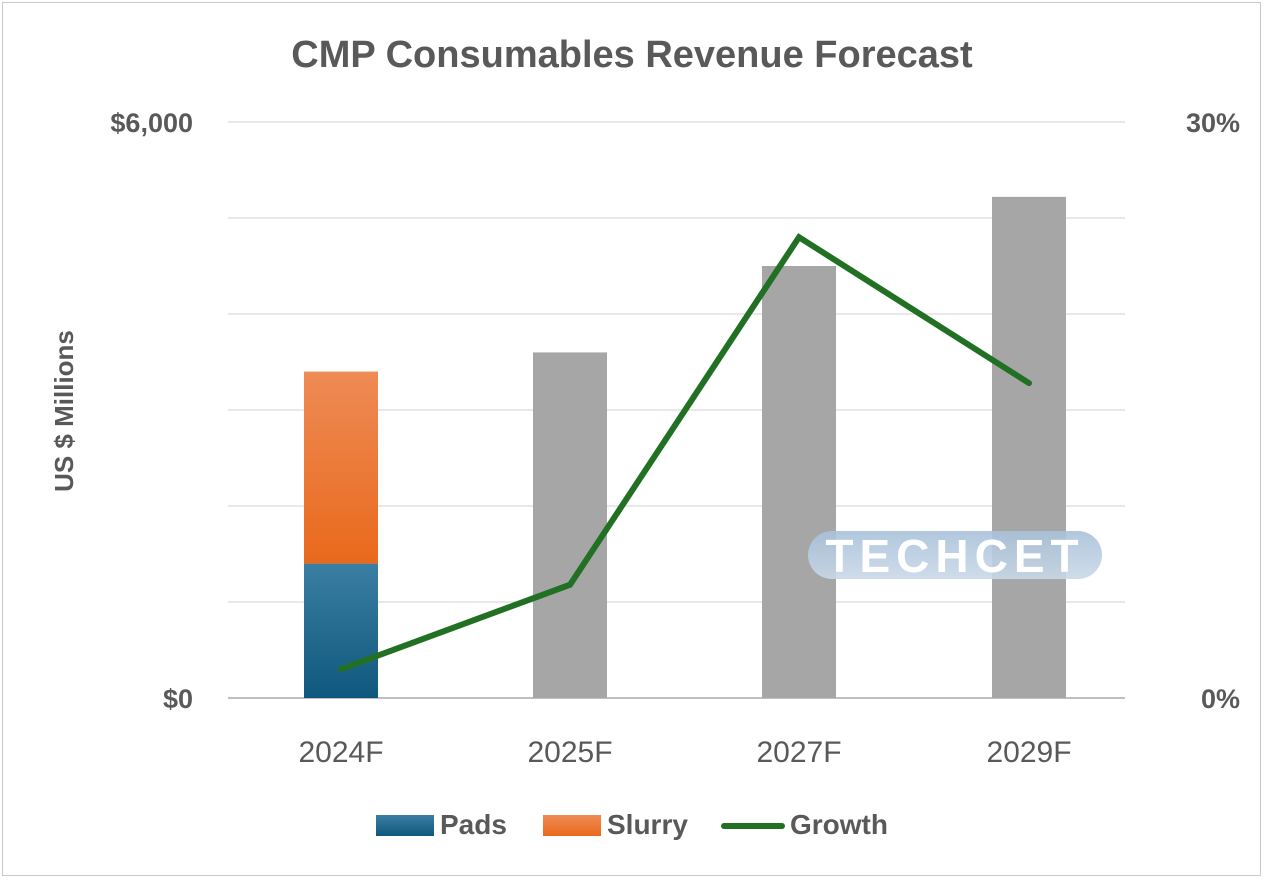  Describe the element at coordinates (570, 525) in the screenshot. I see `bar-total-2025F` at that location.